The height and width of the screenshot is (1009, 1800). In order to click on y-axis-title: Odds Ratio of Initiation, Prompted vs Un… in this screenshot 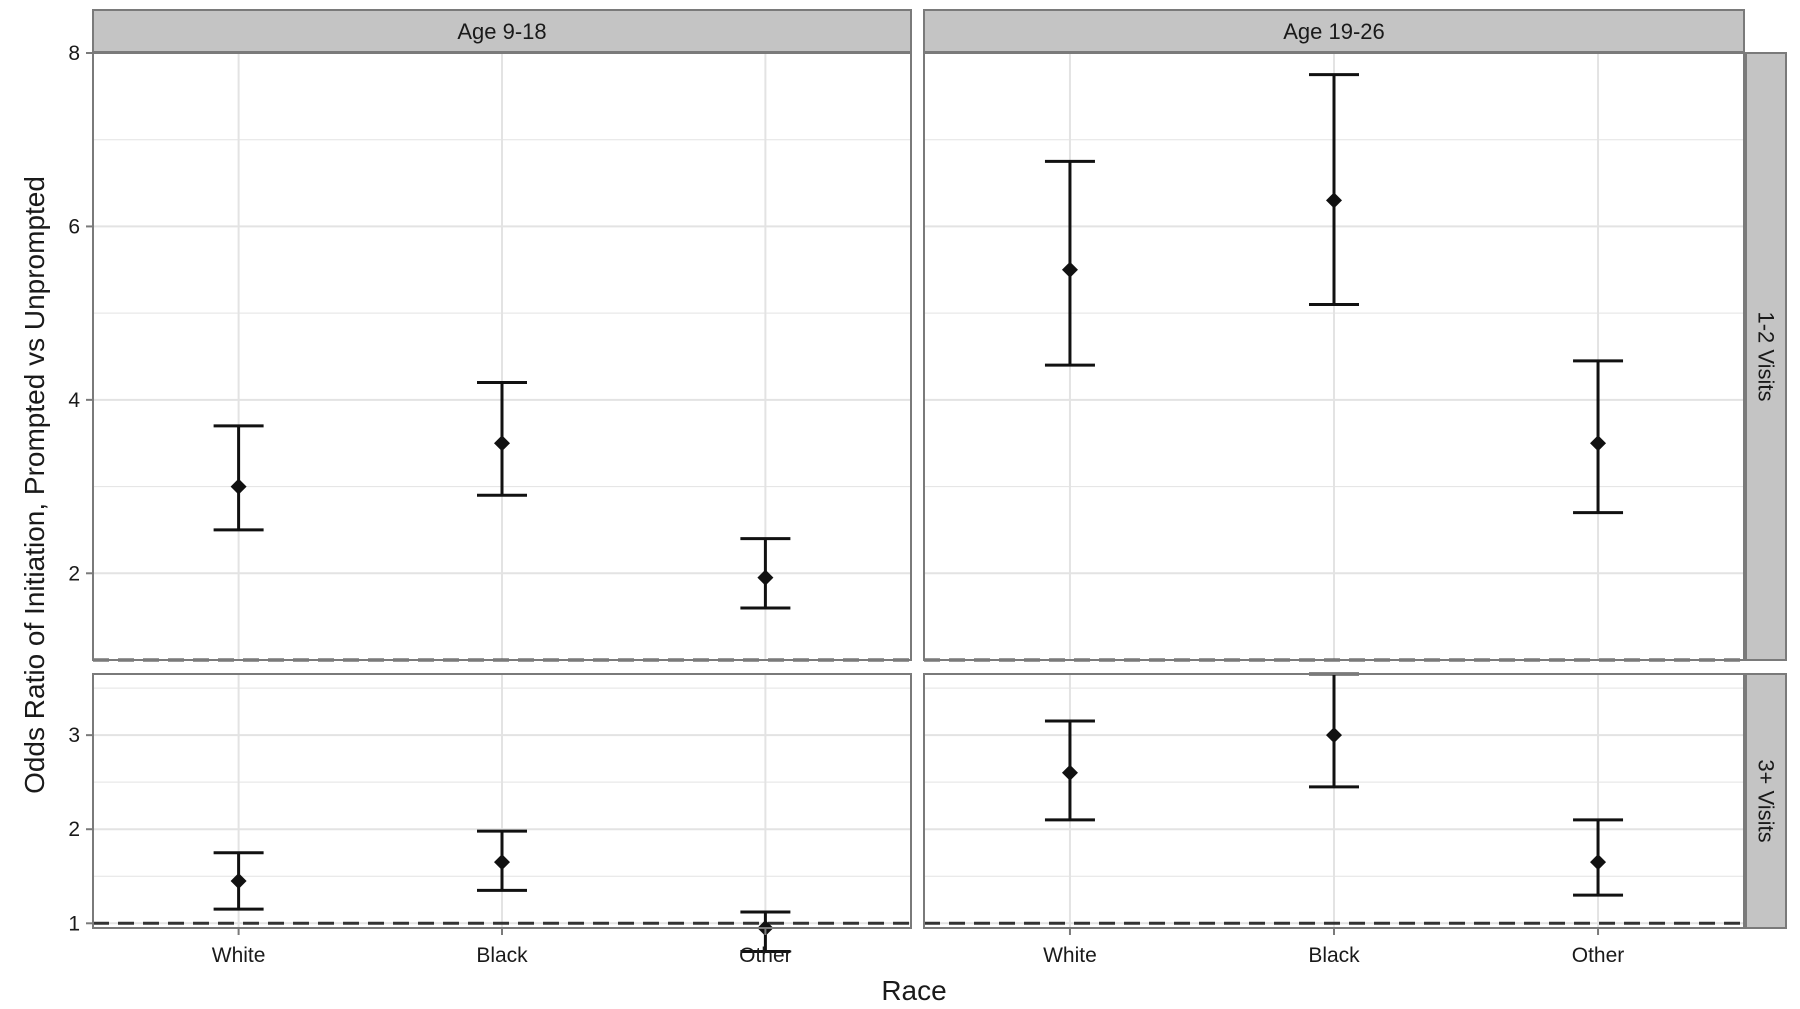, I will do `click(34, 485)`.